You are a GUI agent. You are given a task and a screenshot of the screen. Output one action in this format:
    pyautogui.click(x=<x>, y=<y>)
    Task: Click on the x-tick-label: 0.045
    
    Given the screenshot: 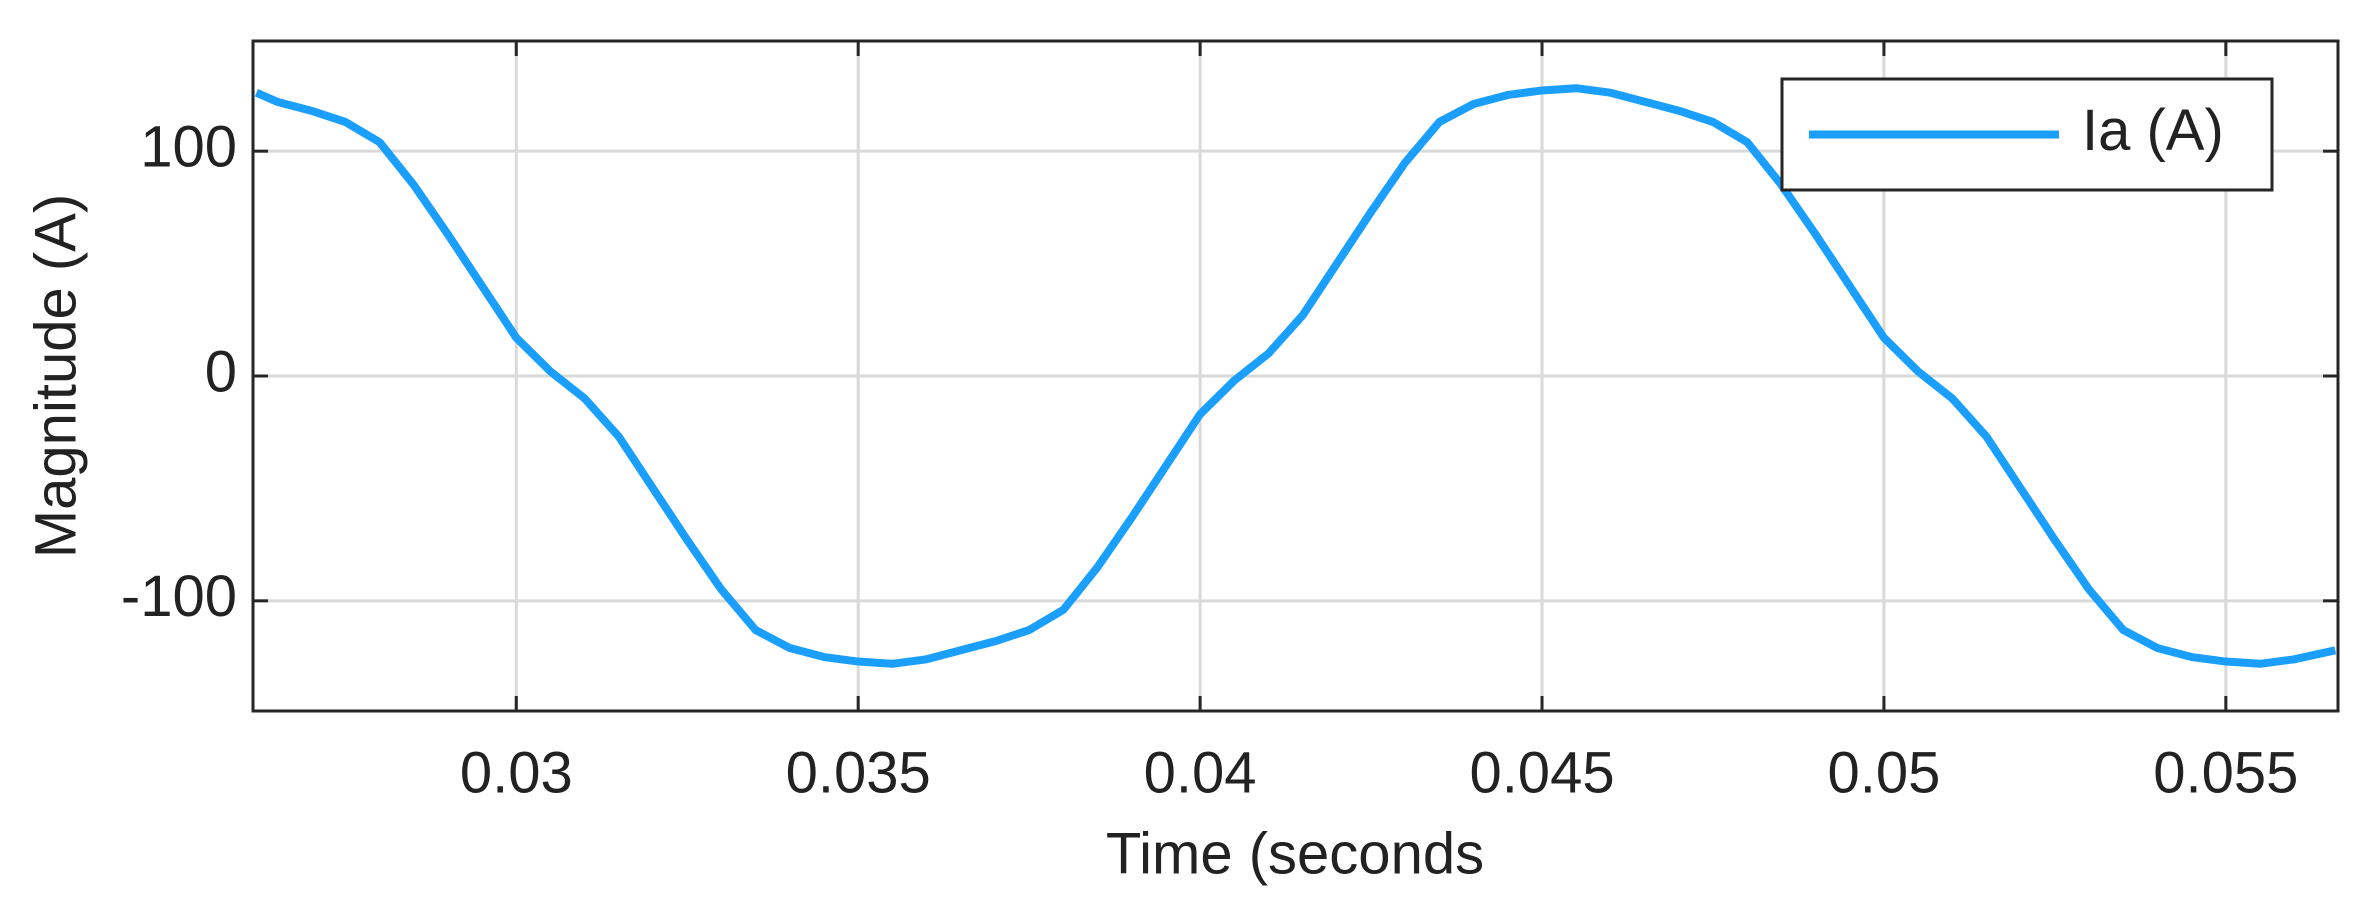 What is the action you would take?
    pyautogui.click(x=1541, y=772)
    